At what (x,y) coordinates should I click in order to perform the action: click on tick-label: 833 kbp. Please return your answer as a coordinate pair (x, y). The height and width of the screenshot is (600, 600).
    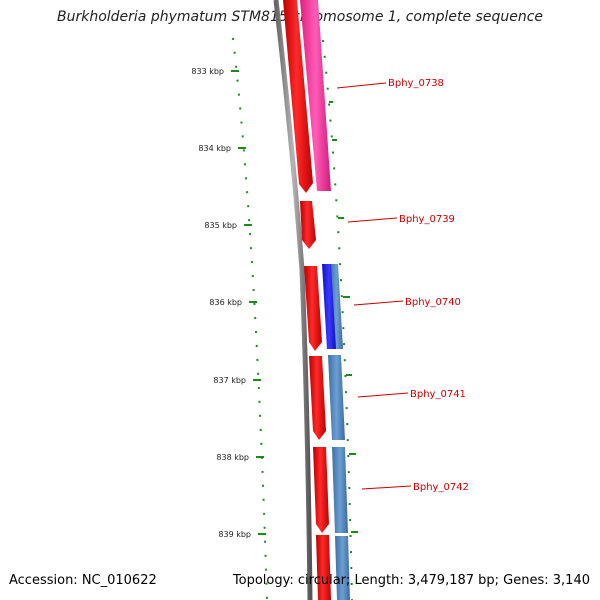
    Looking at the image, I should click on (207, 71).